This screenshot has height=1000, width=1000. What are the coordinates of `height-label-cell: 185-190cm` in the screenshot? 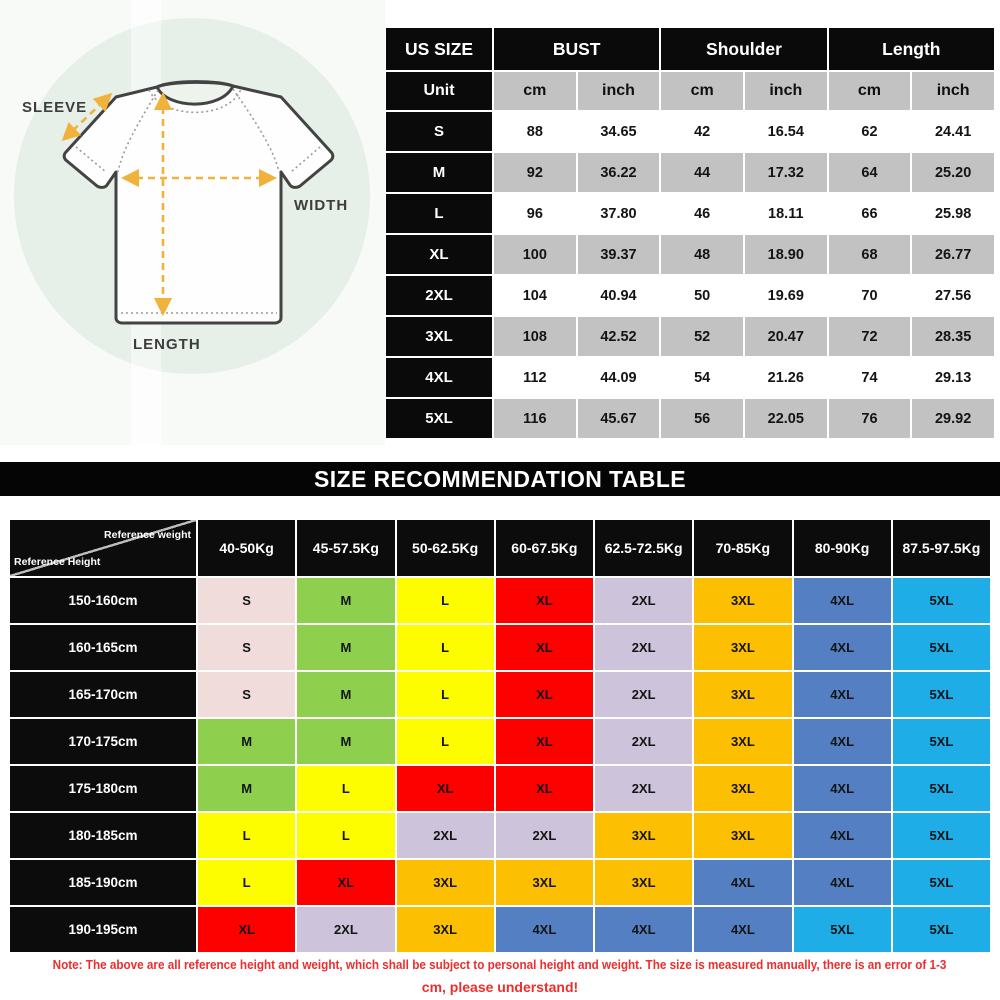 It's located at (103, 882).